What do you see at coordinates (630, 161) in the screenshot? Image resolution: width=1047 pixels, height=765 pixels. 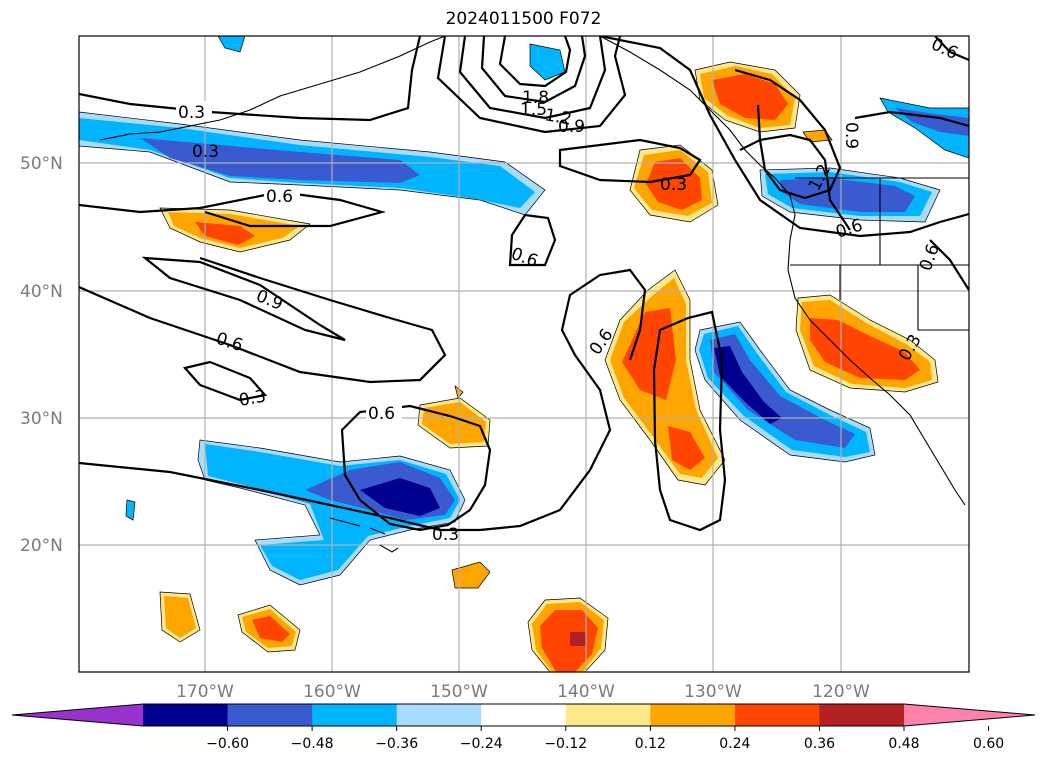 I see `contour-0.6-north` at bounding box center [630, 161].